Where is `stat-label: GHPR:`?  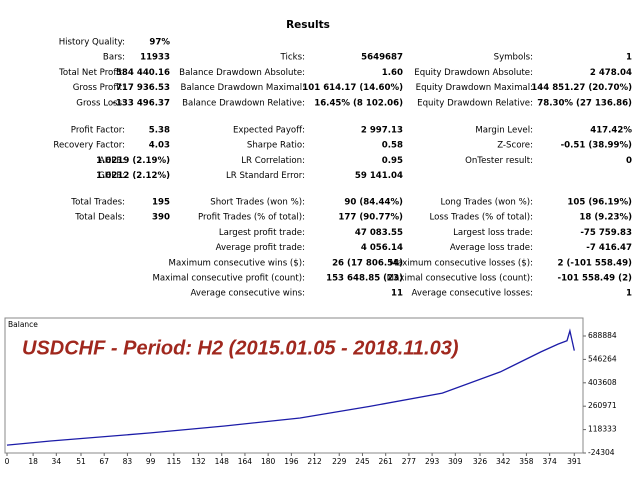 stat-label: GHPR: is located at coordinates (111, 176).